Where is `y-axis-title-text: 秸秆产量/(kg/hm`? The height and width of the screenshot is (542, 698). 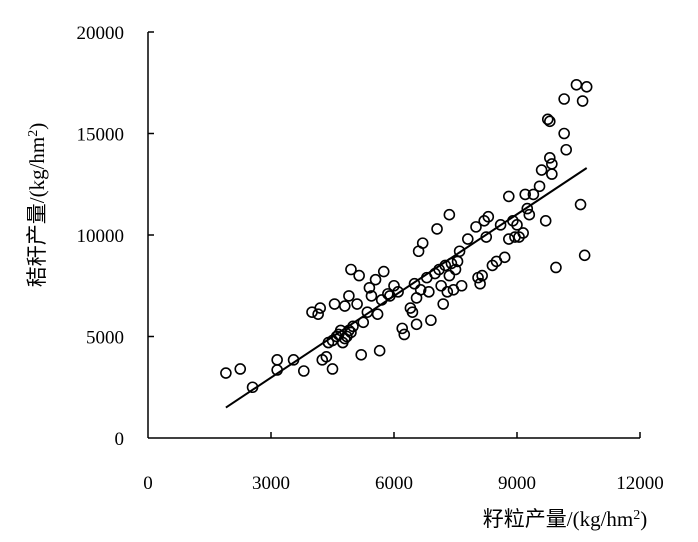 y-axis-title-text: 秸秆产量/(kg/hm is located at coordinates (37, 212).